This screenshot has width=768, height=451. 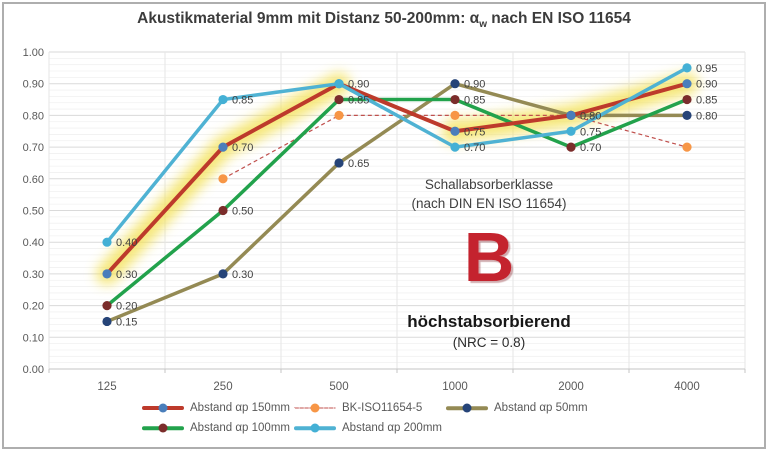 I want to click on legend-label: Abstand αp 200mm, so click(x=392, y=428).